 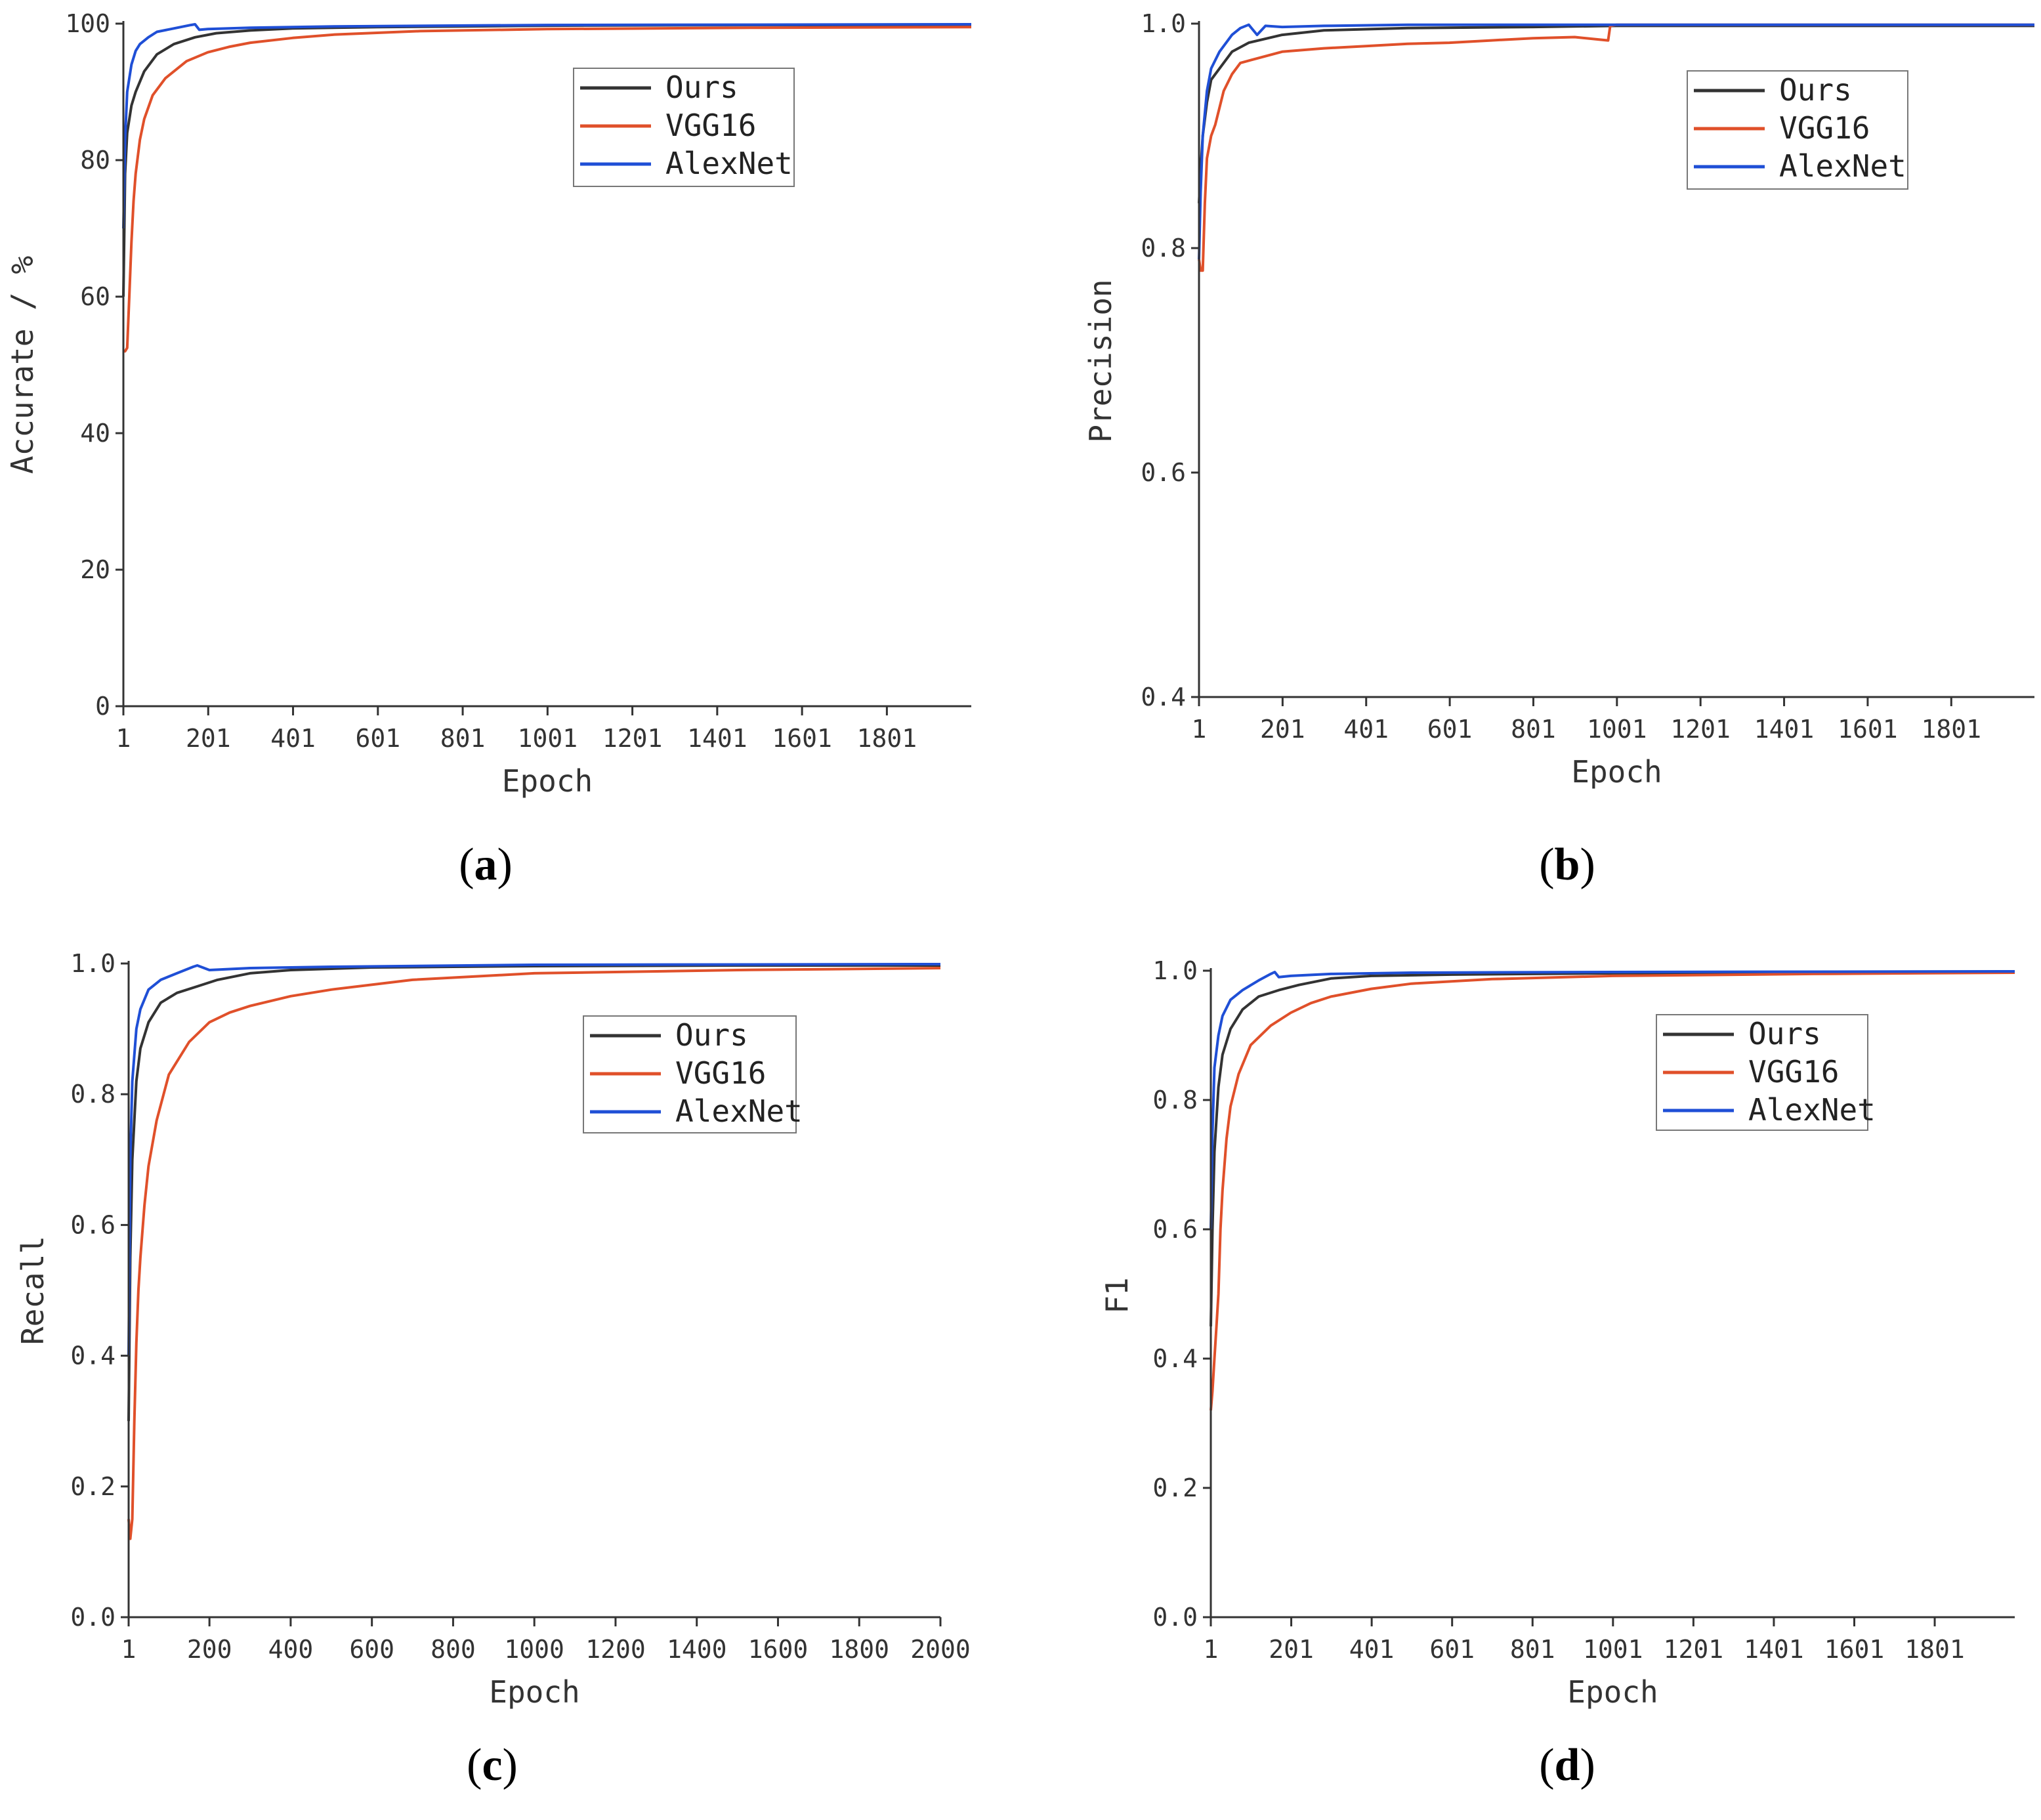 I want to click on y-tick-label: 100, so click(x=87, y=23).